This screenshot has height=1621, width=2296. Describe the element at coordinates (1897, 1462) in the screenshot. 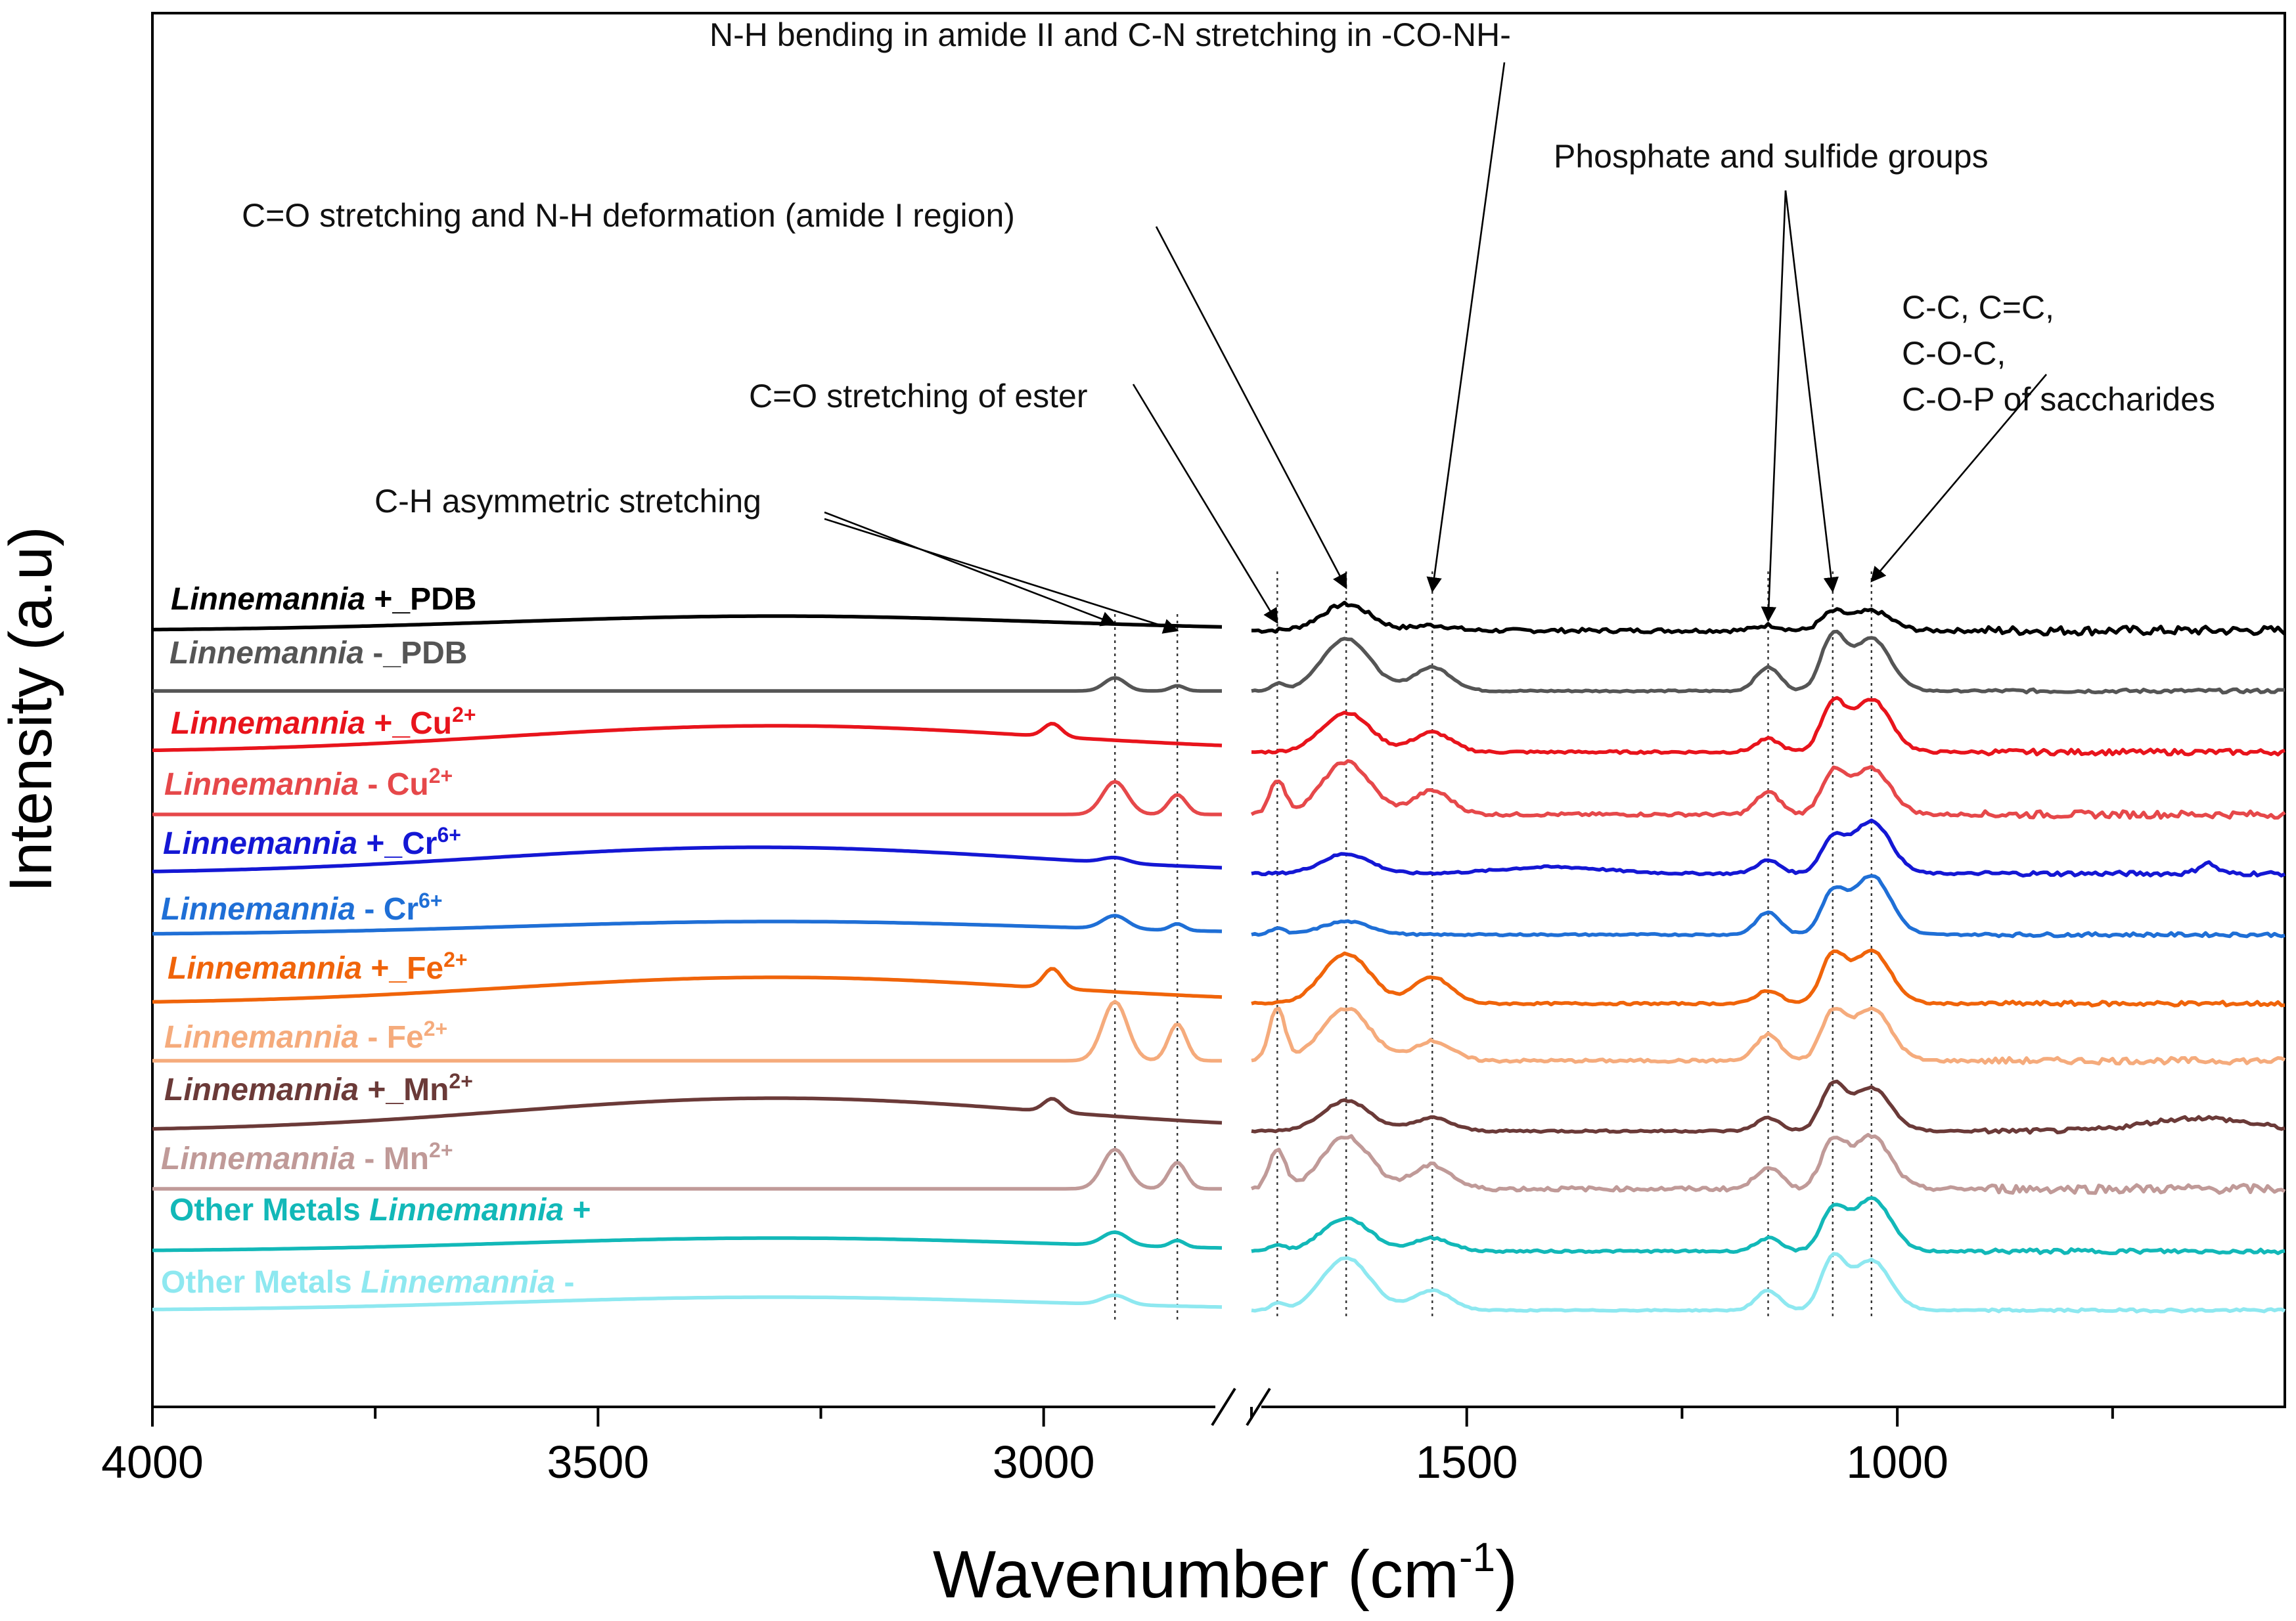

I see `x-tick-label: 1000` at that location.